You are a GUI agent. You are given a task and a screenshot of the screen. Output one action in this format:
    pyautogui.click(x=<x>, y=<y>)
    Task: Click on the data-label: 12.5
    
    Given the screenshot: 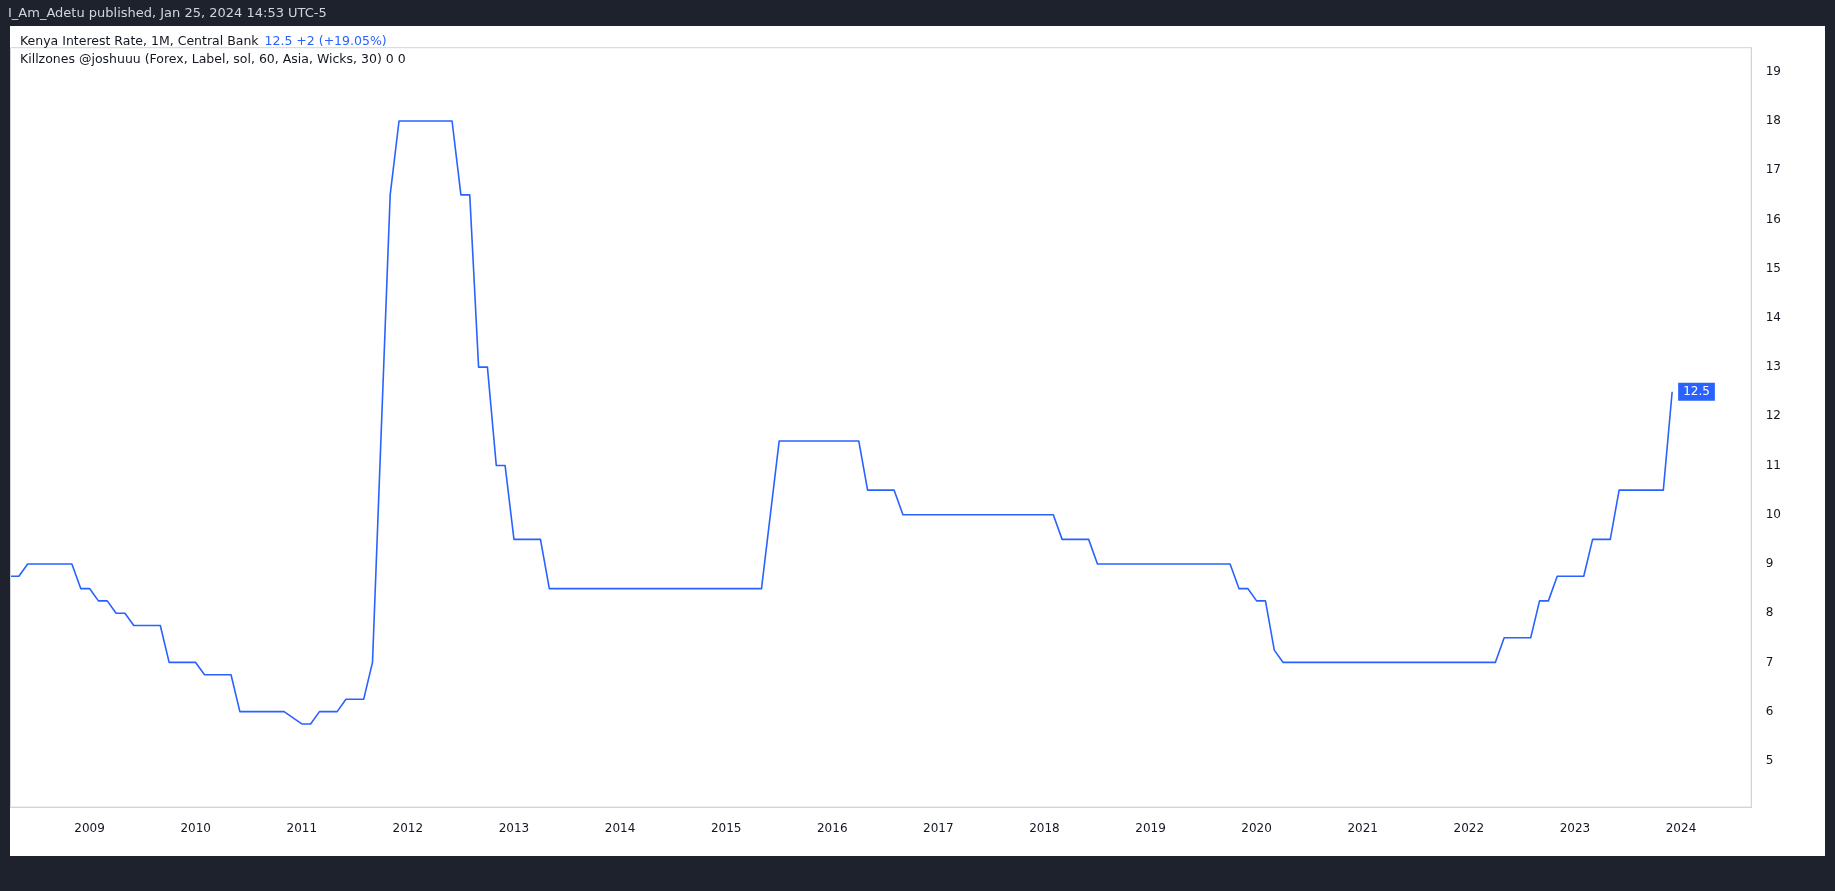 What is the action you would take?
    pyautogui.click(x=1696, y=390)
    